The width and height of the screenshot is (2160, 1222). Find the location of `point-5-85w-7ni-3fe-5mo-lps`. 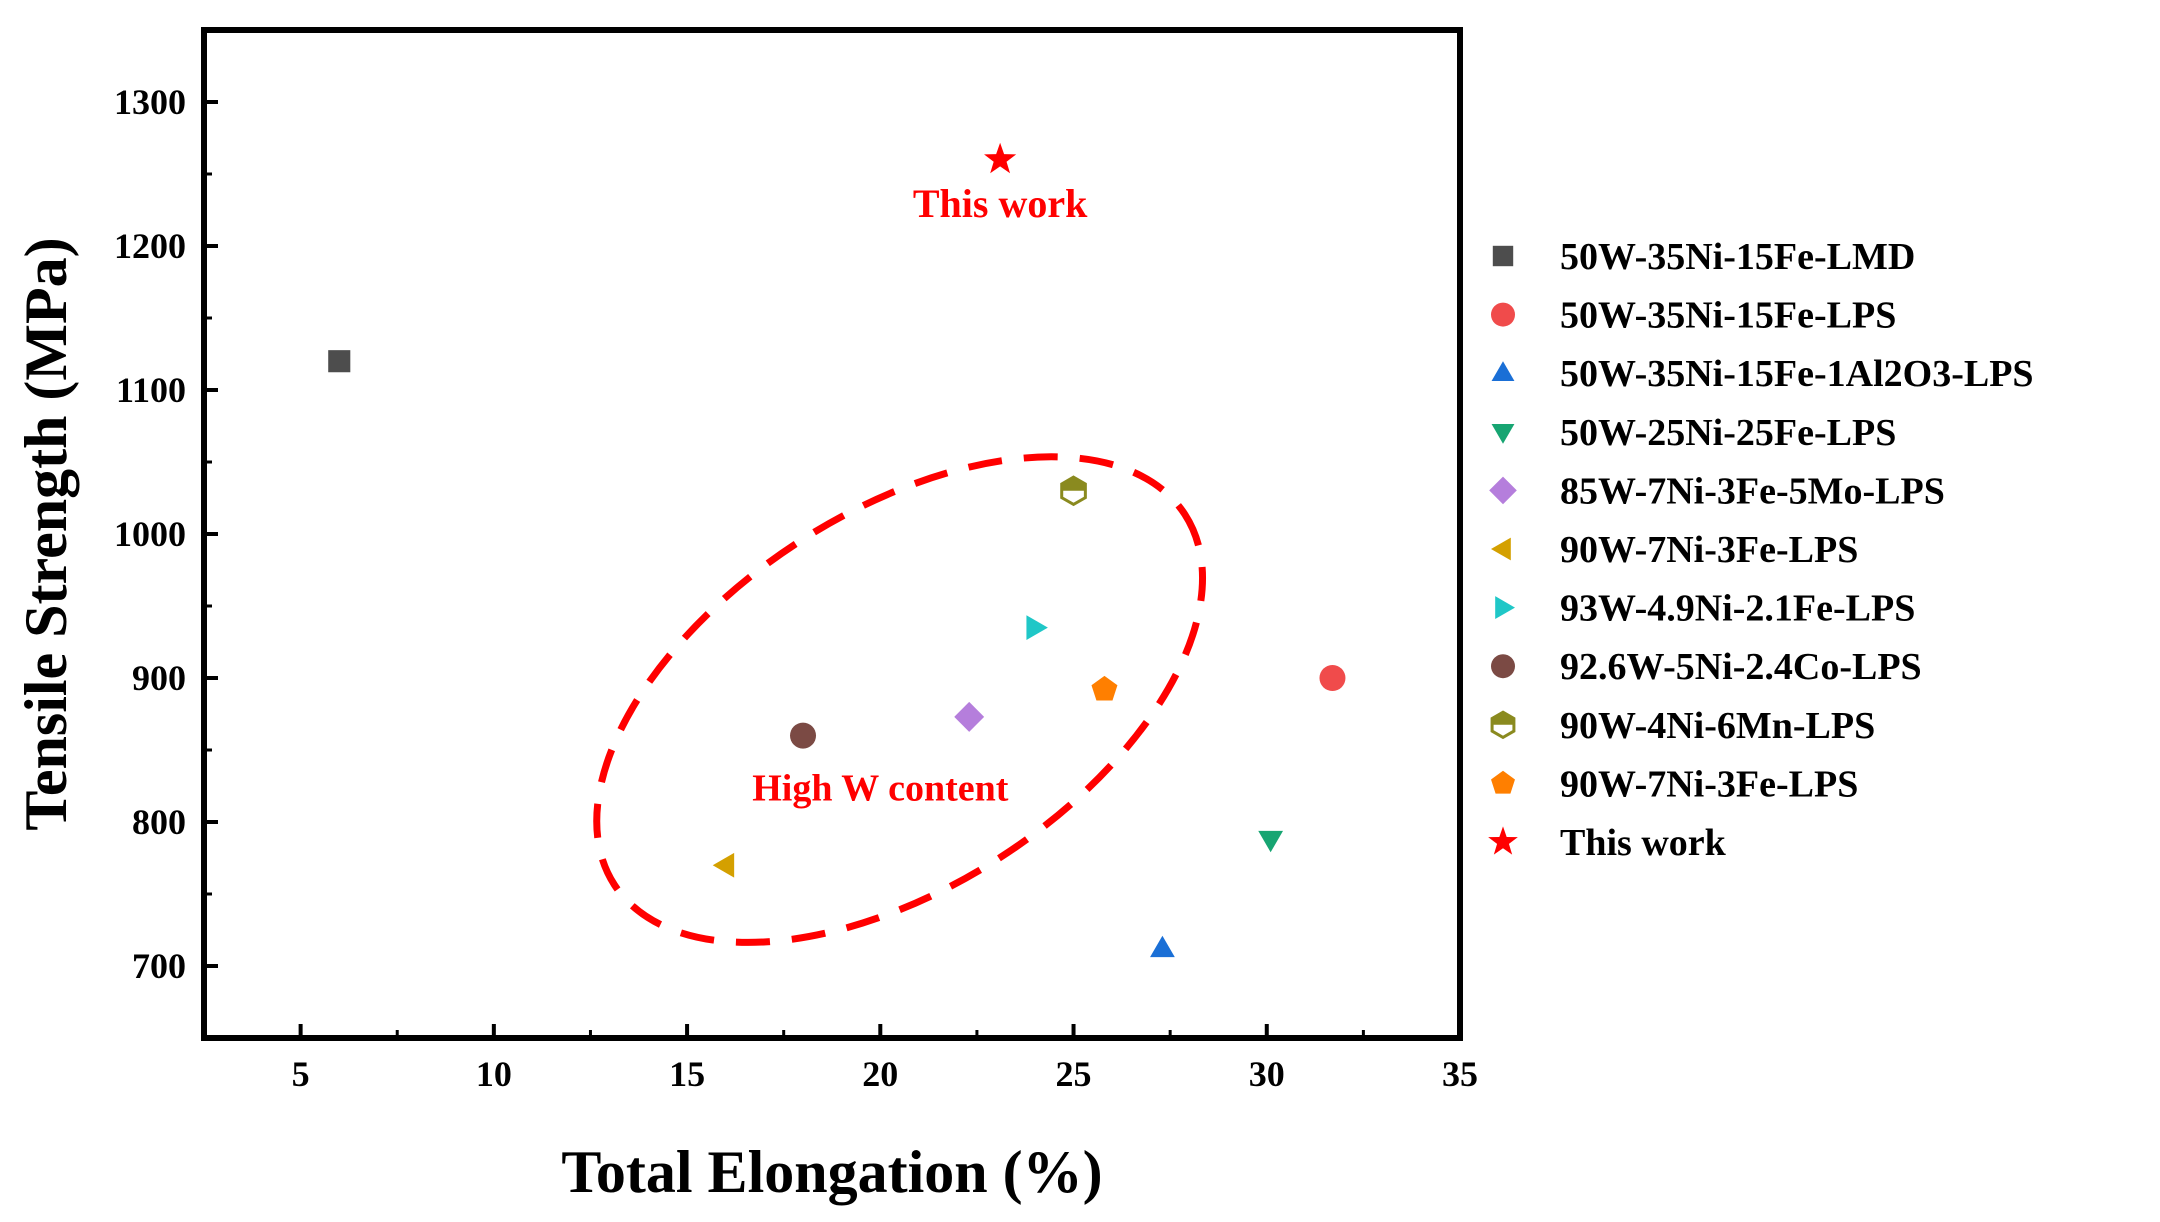

point-5-85w-7ni-3fe-5mo-lps is located at coordinates (969, 716).